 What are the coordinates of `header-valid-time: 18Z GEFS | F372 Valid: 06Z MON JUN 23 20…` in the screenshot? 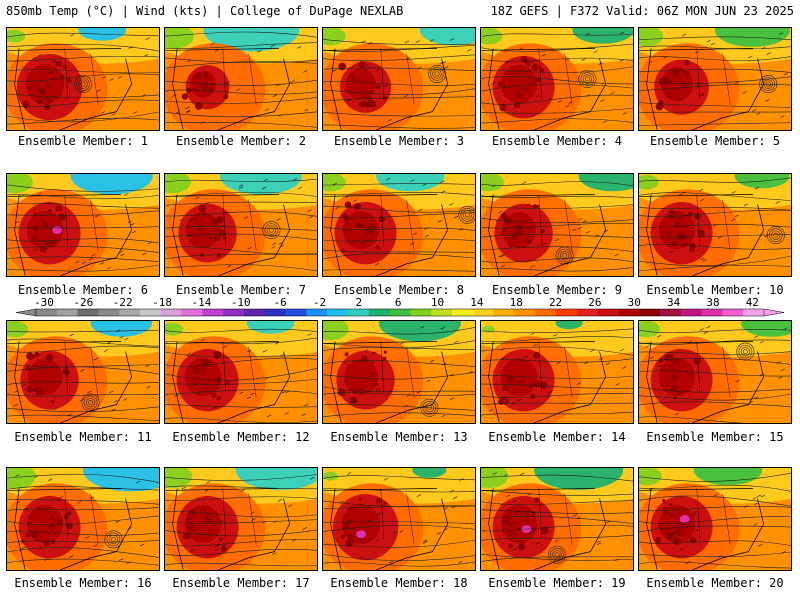 It's located at (642, 11).